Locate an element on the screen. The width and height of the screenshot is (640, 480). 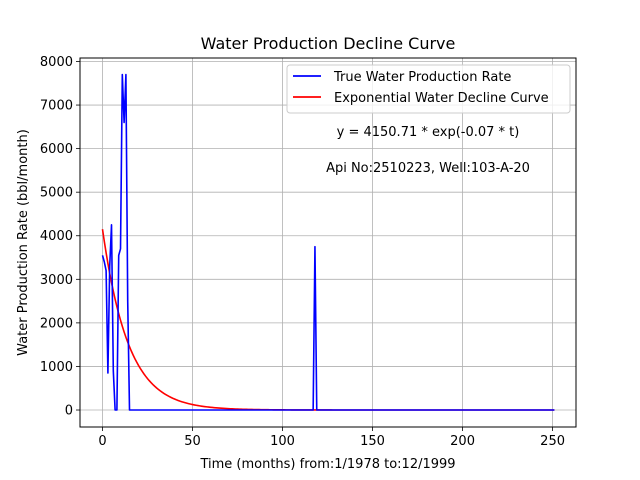
x-tick-label: 200 is located at coordinates (462, 441).